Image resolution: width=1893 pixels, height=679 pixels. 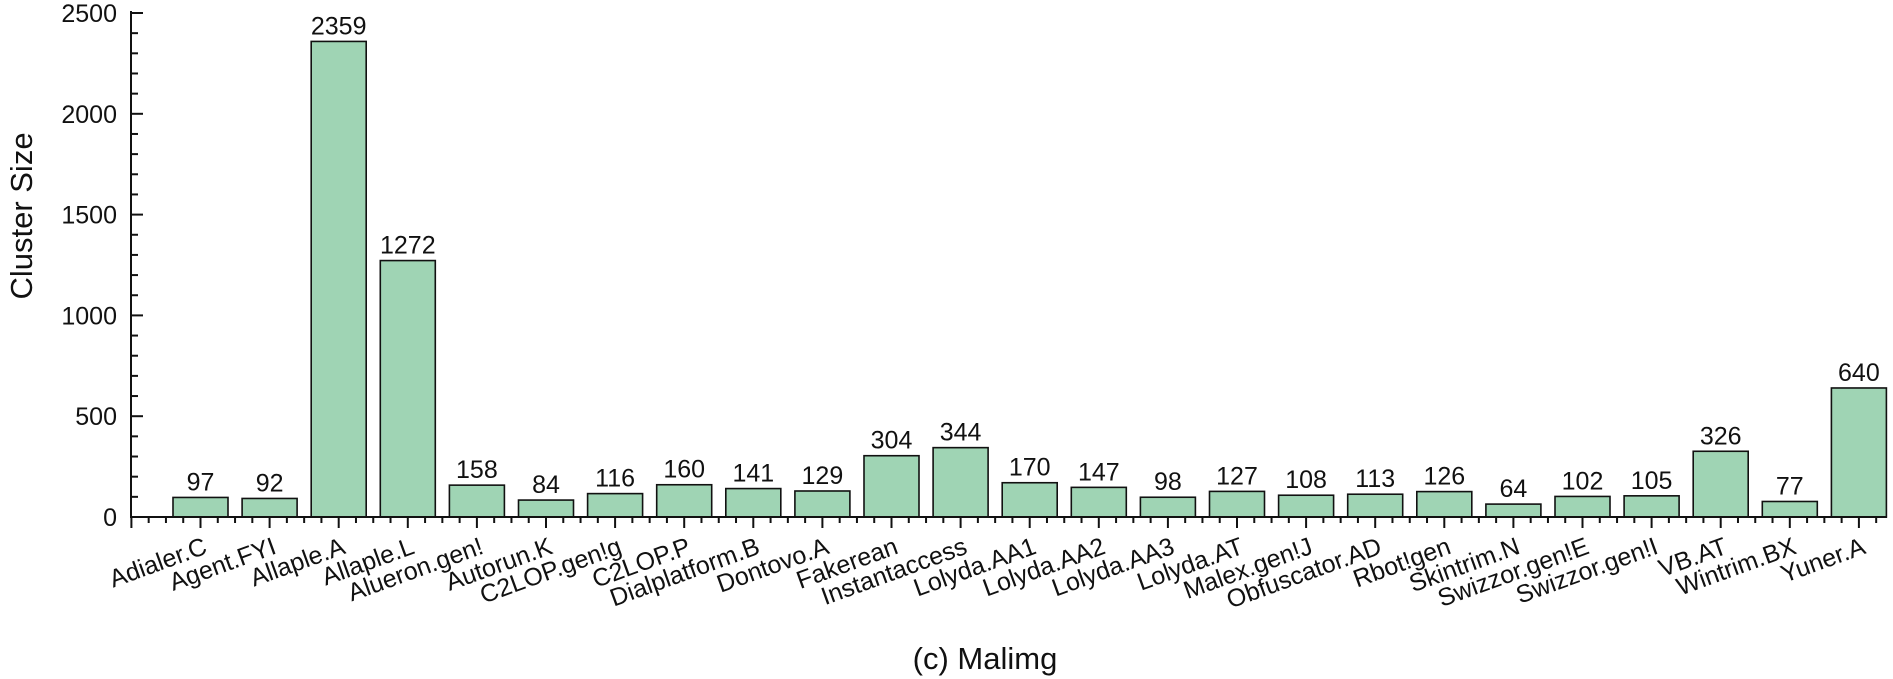 I want to click on x-axis-title: (c) Malimg, so click(x=985, y=658).